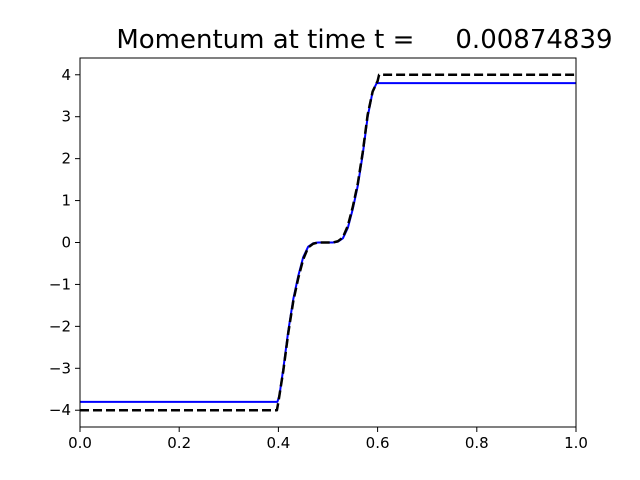 The height and width of the screenshot is (480, 640). What do you see at coordinates (265, 40) in the screenshot?
I see `chart-title-text: Momentum at time t =` at bounding box center [265, 40].